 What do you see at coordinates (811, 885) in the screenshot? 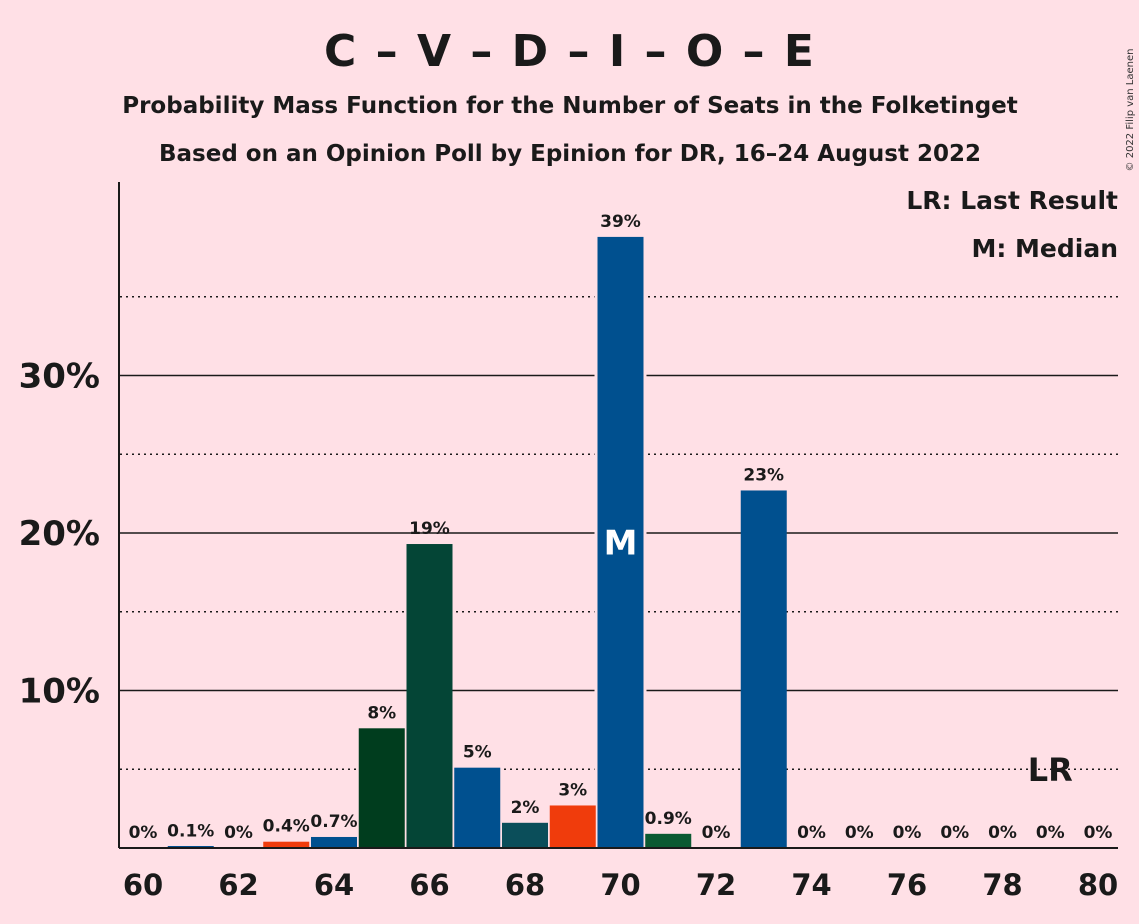
I see `x-tick-label: 74` at bounding box center [811, 885].